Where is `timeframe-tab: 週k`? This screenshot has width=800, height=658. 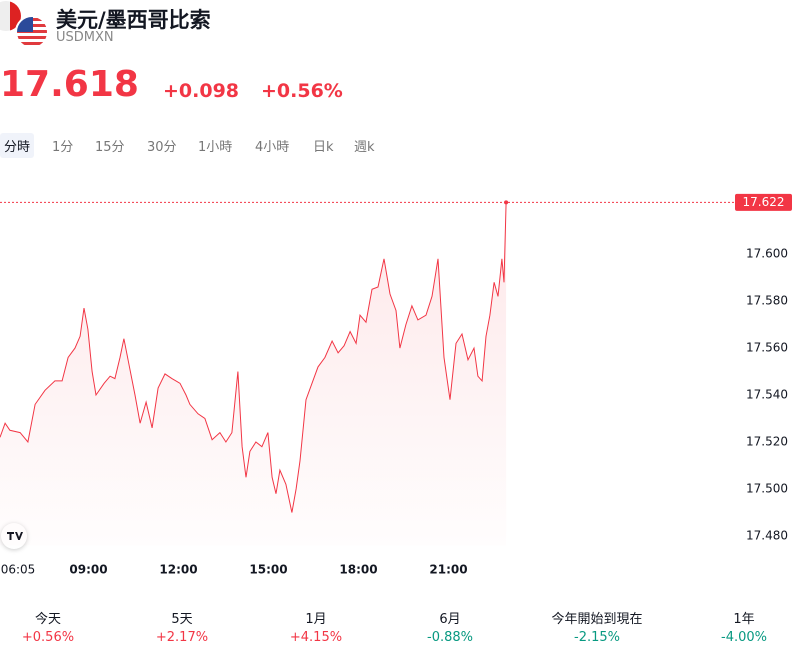 timeframe-tab: 週k is located at coordinates (364, 147).